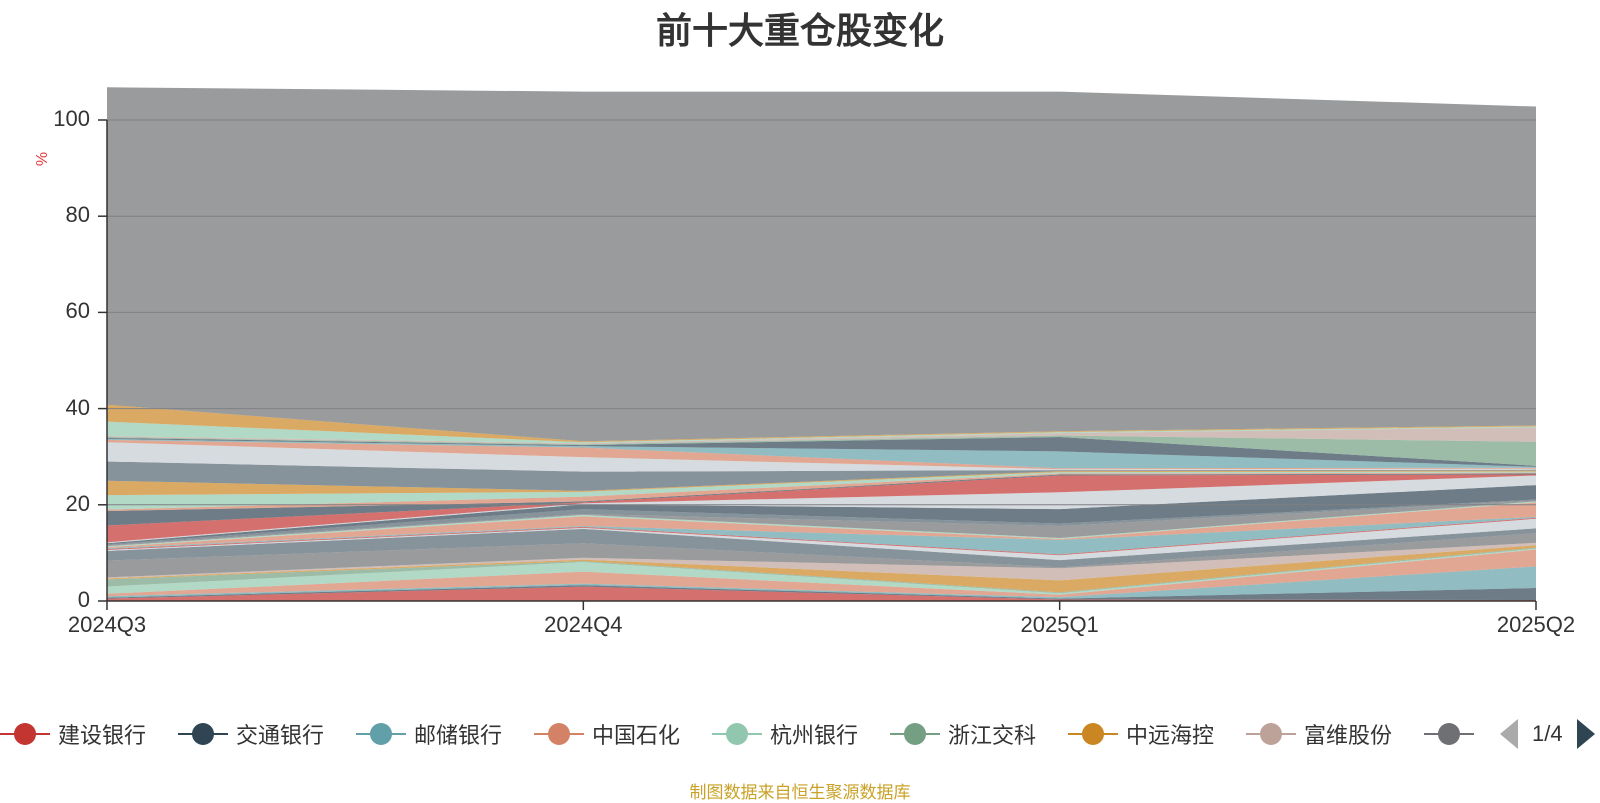 The height and width of the screenshot is (803, 1600). I want to click on y-tick-label-0: 0, so click(83, 599).